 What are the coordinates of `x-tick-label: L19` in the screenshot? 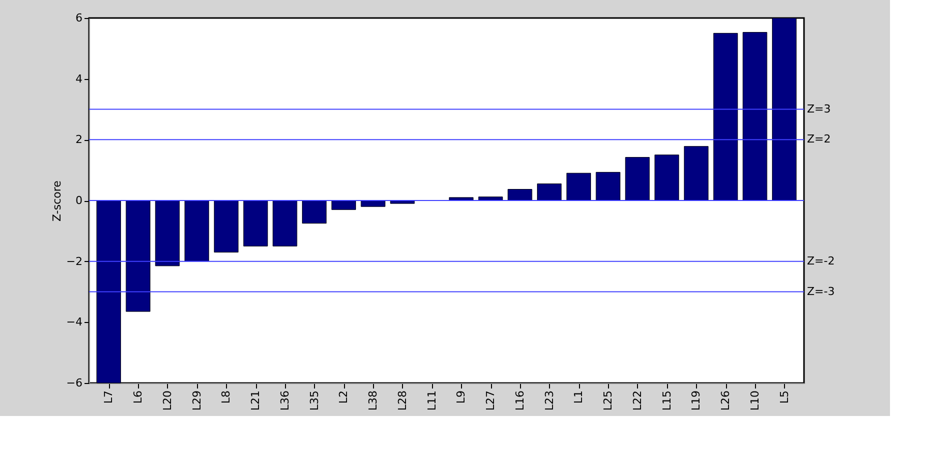 It's located at (696, 400).